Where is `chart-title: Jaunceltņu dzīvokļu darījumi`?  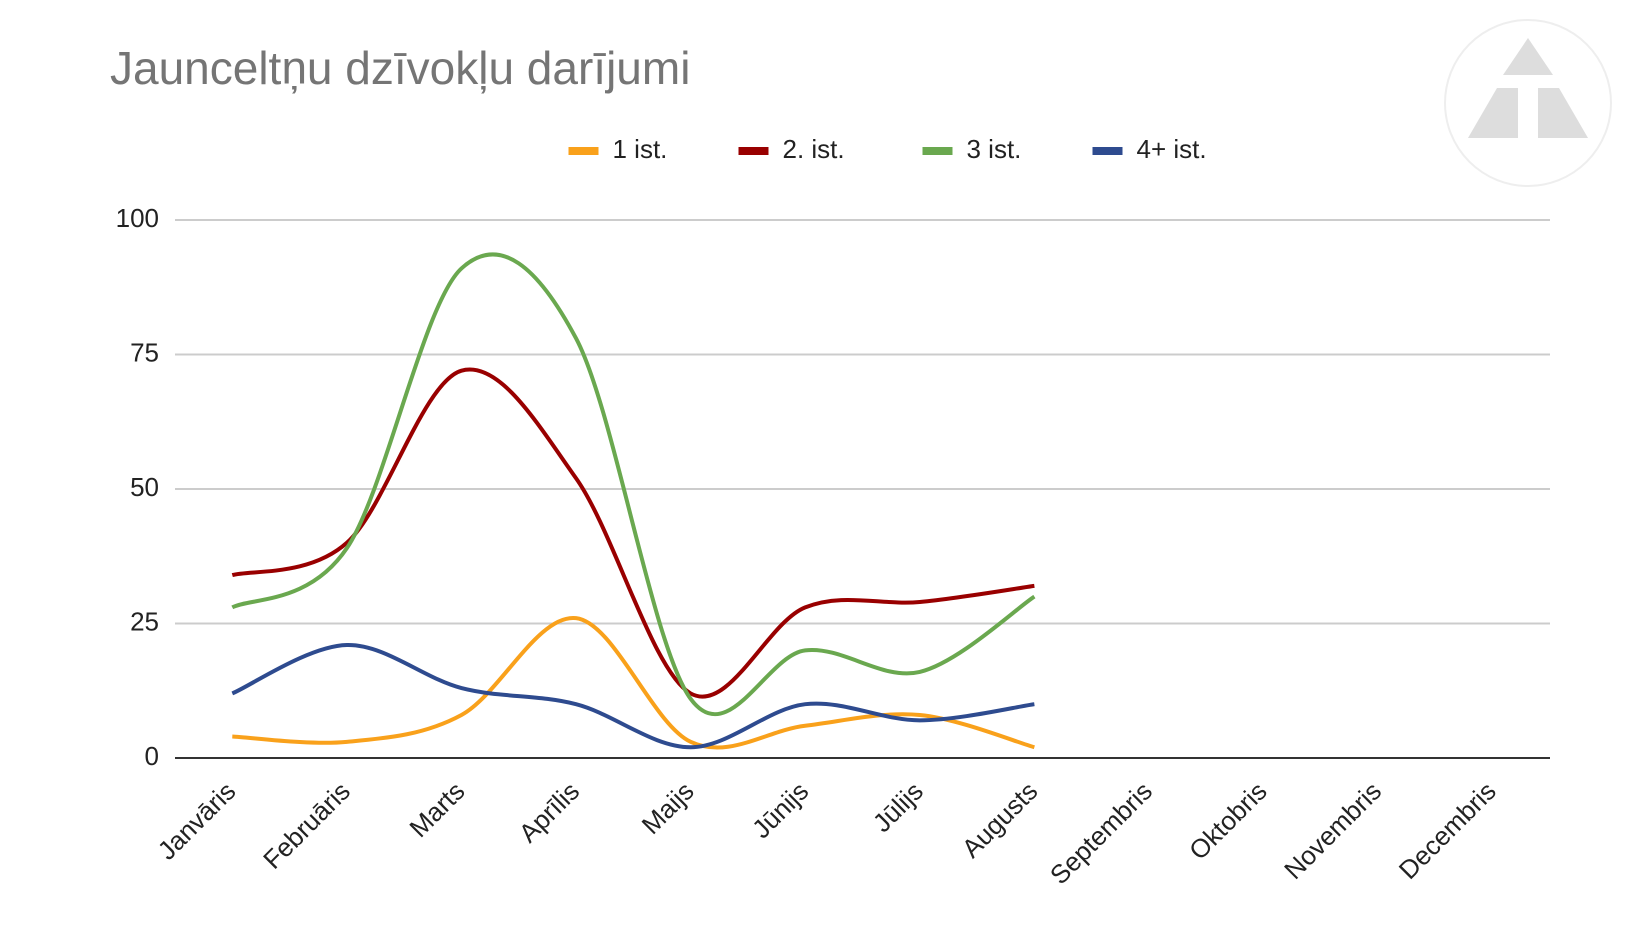 chart-title: Jaunceltņu dzīvokļu darījumi is located at coordinates (400, 68).